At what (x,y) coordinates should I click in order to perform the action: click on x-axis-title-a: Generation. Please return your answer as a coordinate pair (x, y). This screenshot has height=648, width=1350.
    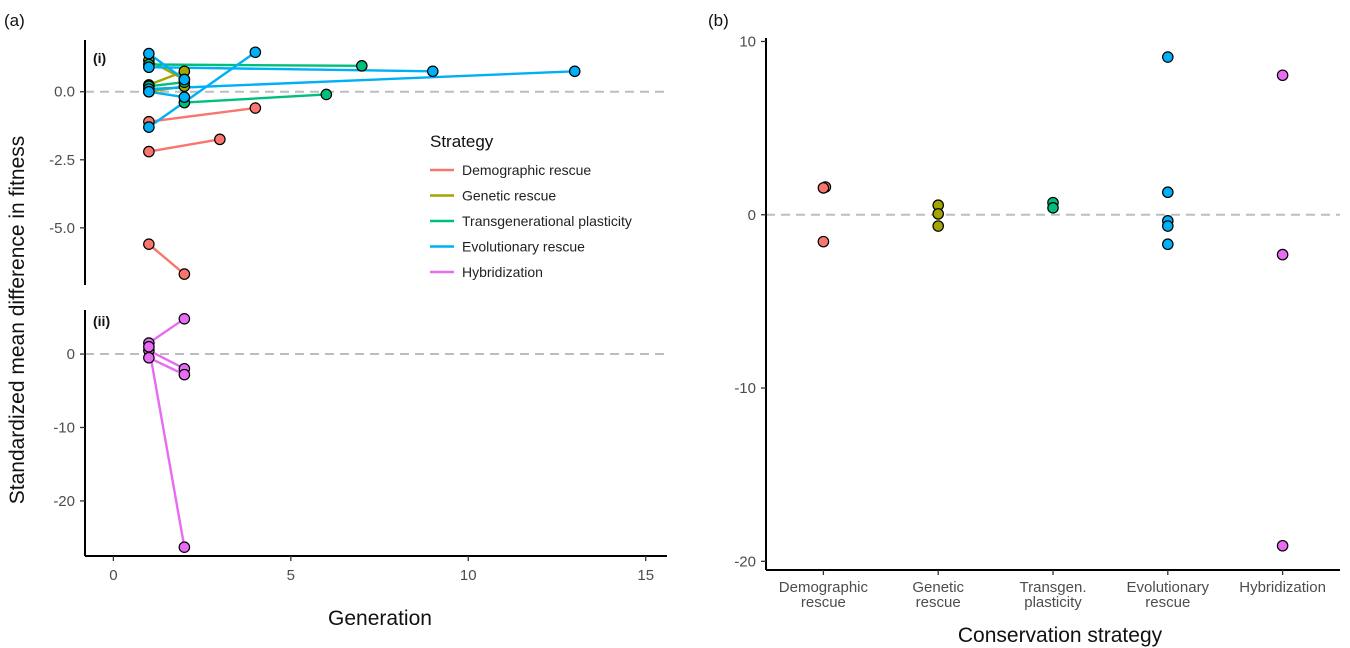
    Looking at the image, I should click on (380, 618).